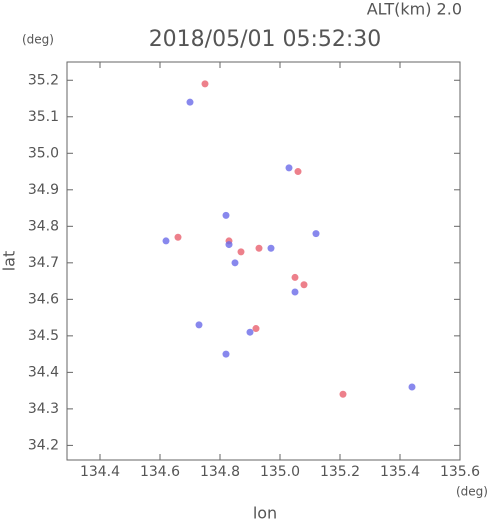  Describe the element at coordinates (43, 226) in the screenshot. I see `y-tick-label: 34.8` at that location.